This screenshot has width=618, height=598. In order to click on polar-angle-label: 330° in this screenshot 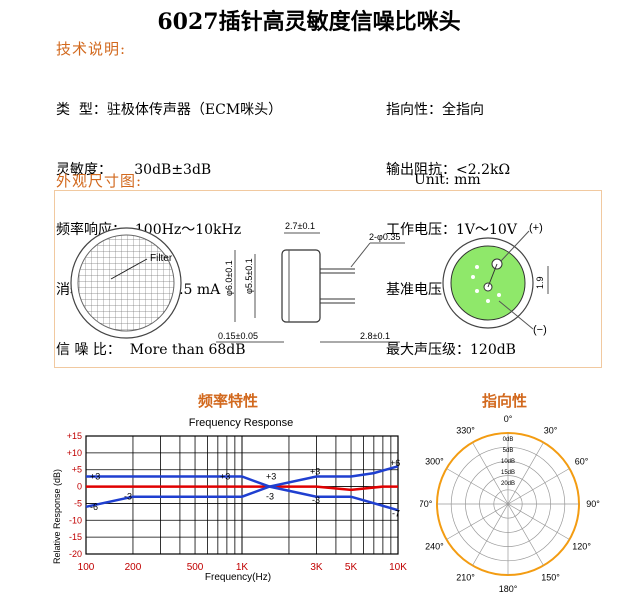, I will do `click(465, 430)`.